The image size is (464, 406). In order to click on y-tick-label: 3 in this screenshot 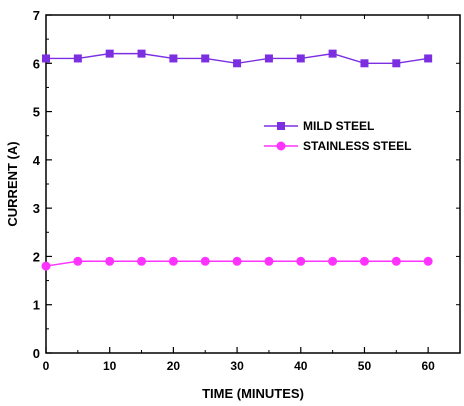, I will do `click(36, 208)`.